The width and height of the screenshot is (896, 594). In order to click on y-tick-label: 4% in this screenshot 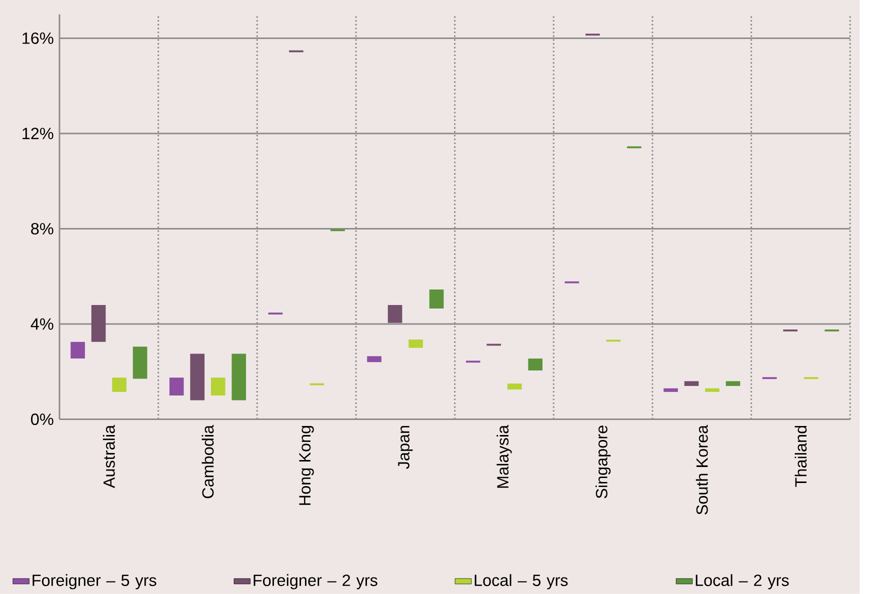, I will do `click(42, 324)`.